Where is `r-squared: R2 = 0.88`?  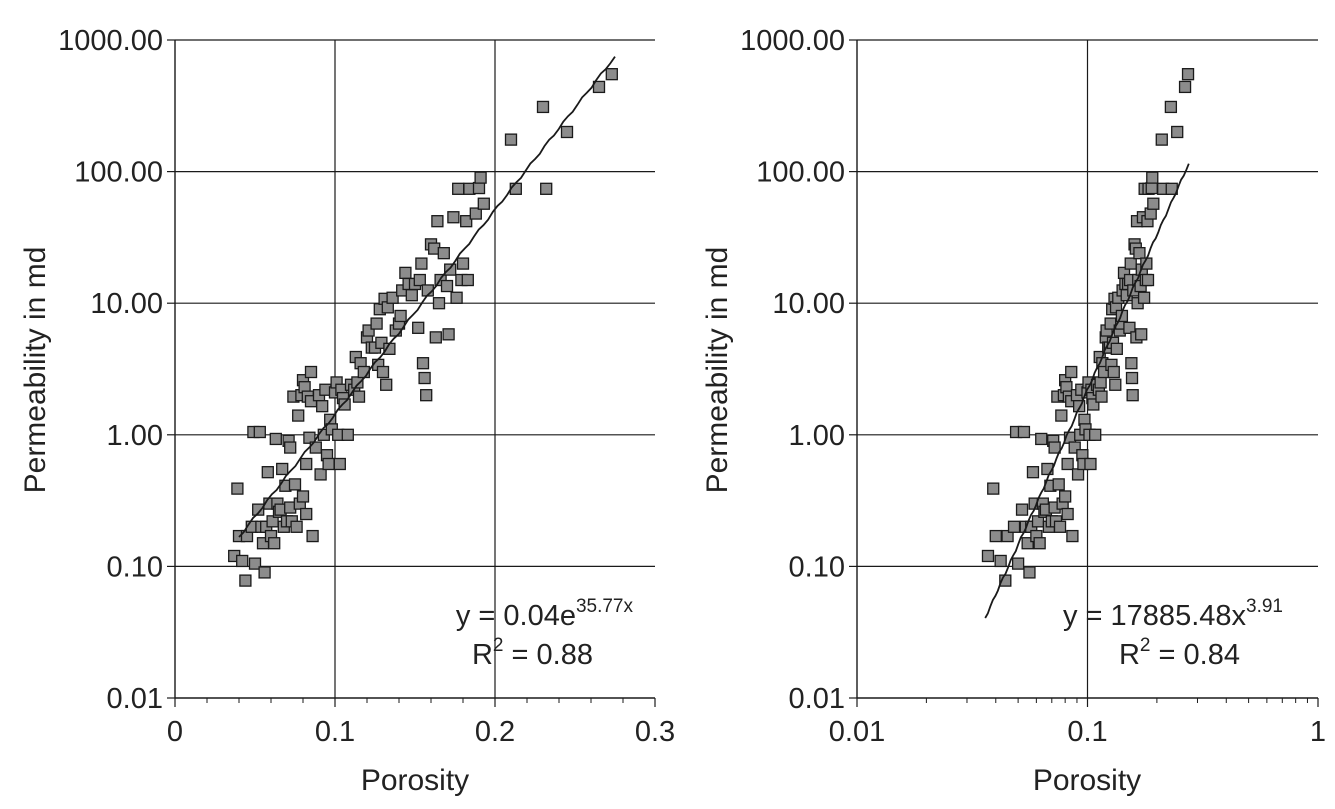 r-squared: R2 = 0.88 is located at coordinates (532, 653).